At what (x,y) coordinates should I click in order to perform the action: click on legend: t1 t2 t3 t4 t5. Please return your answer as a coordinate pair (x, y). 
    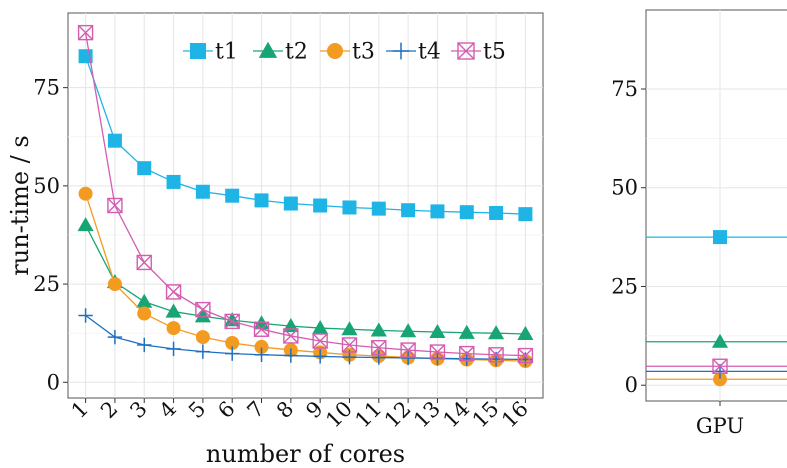
    Looking at the image, I should click on (344, 52).